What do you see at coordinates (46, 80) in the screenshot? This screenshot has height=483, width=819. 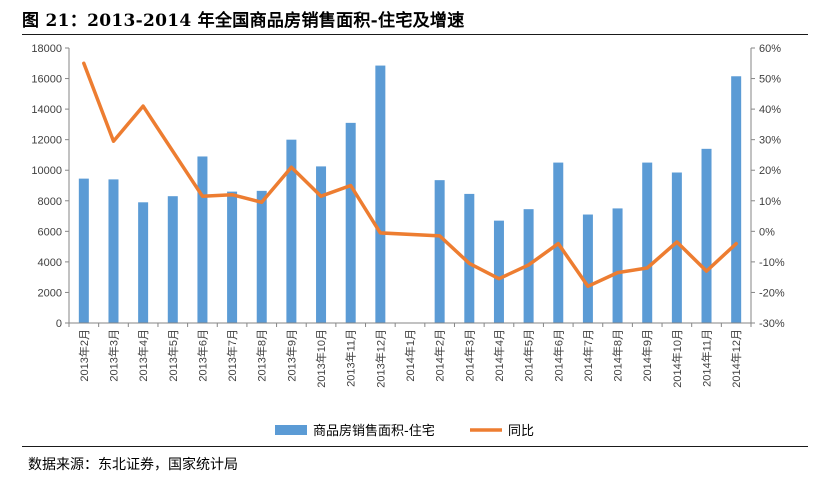 I see `left-tick-label: 16000` at bounding box center [46, 80].